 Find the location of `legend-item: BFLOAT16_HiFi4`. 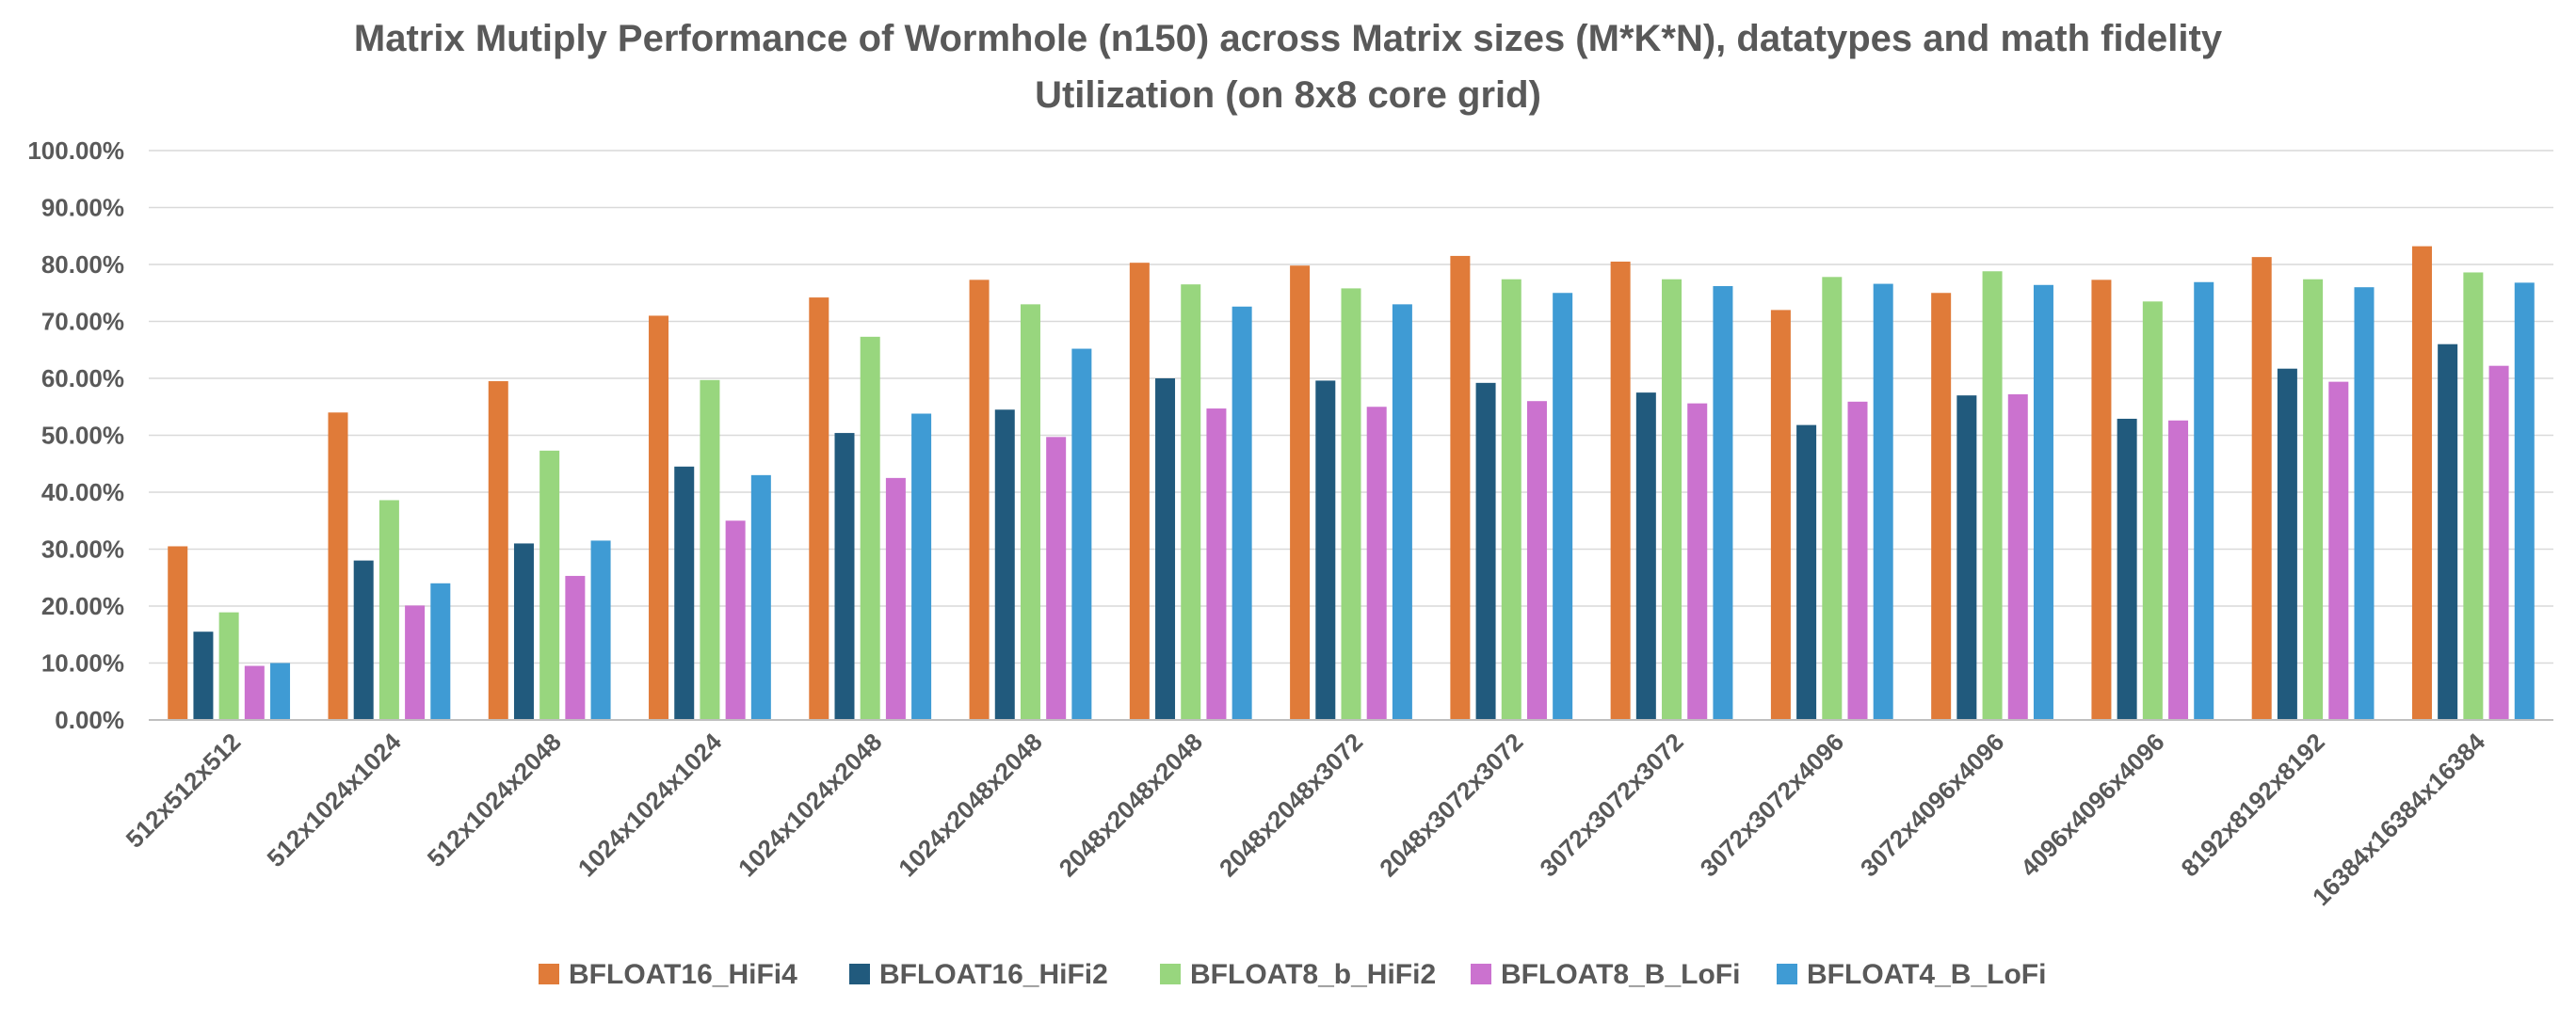

legend-item: BFLOAT16_HiFi4 is located at coordinates (668, 974).